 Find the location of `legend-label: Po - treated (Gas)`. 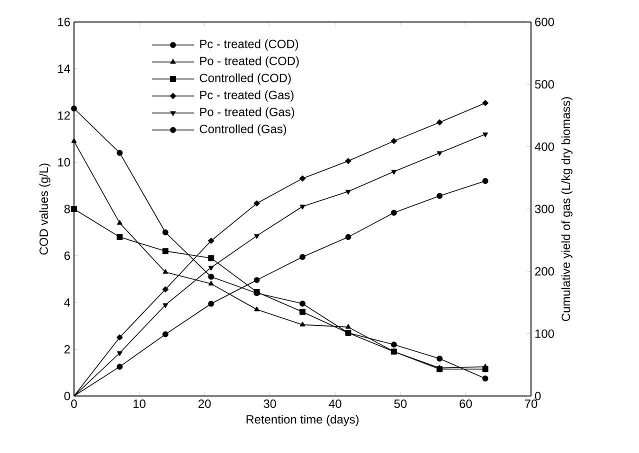

legend-label: Po - treated (Gas) is located at coordinates (247, 113).